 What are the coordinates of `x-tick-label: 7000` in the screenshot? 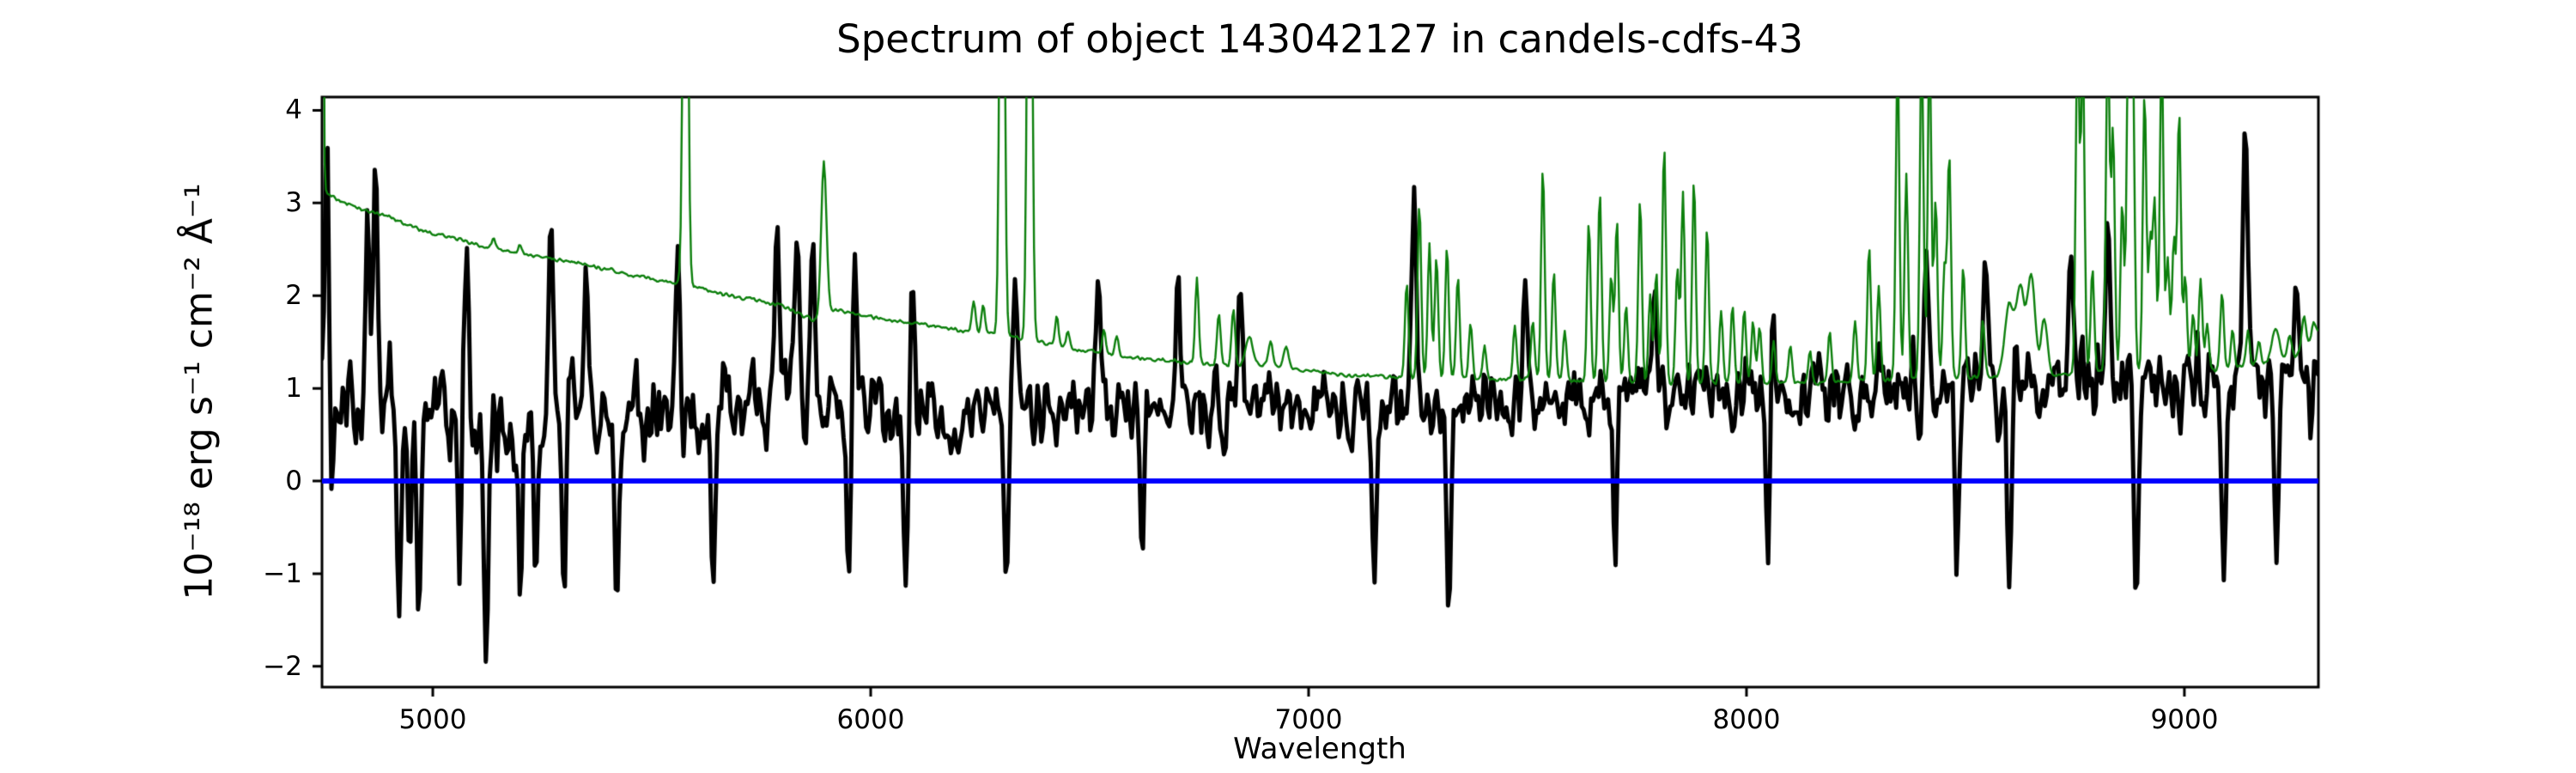 It's located at (1308, 719).